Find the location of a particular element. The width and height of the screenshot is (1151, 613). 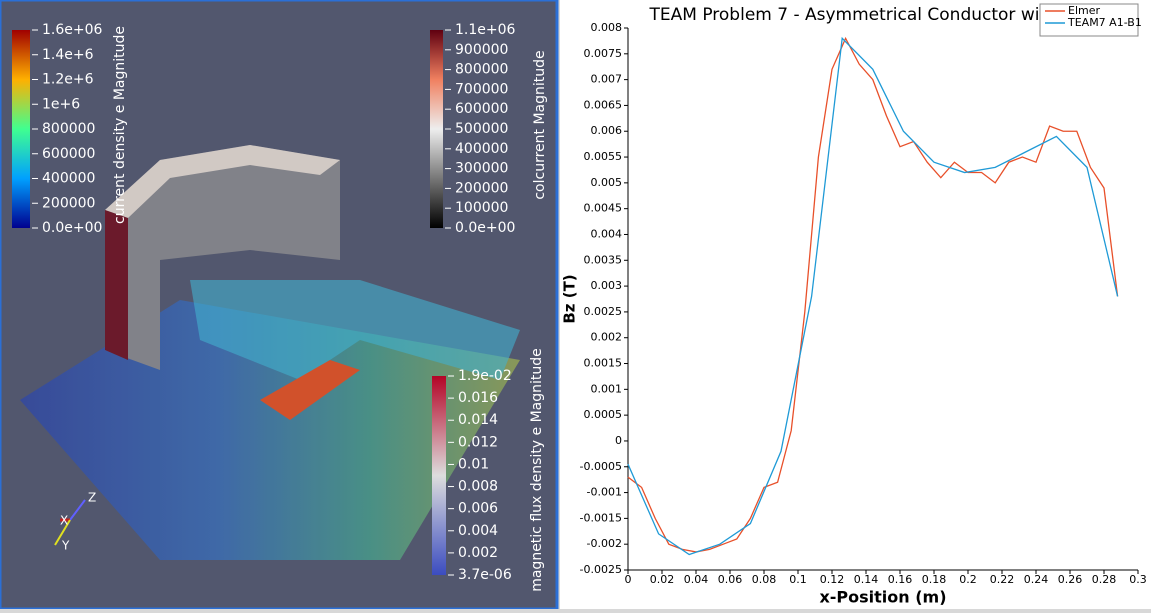

colorbar-label: 0.006 is located at coordinates (478, 509).